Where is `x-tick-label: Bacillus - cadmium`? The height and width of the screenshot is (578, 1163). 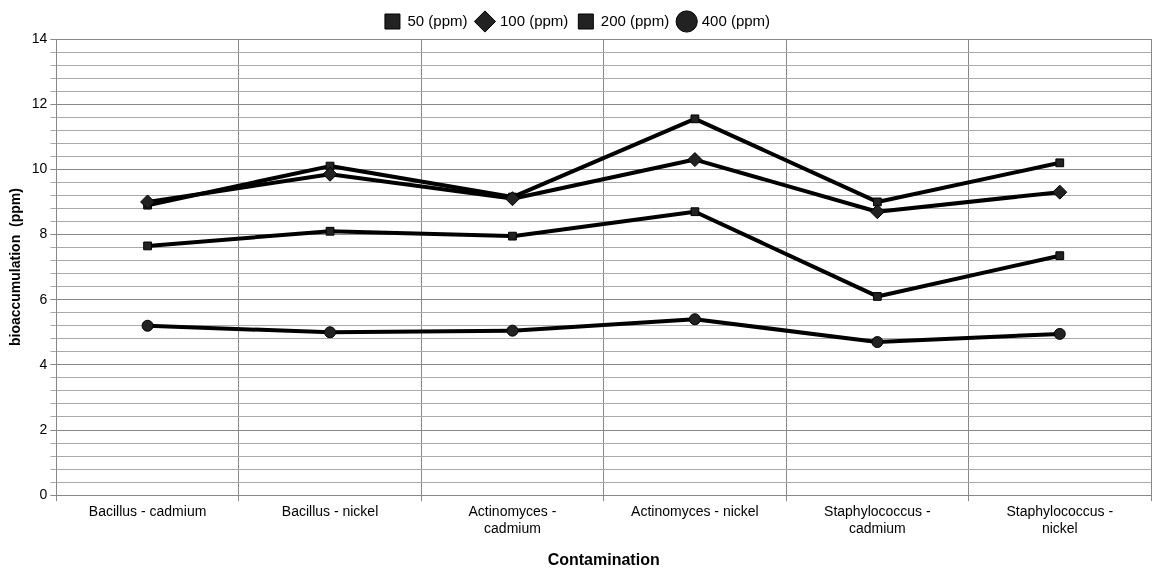
x-tick-label: Bacillus - cadmium is located at coordinates (147, 511).